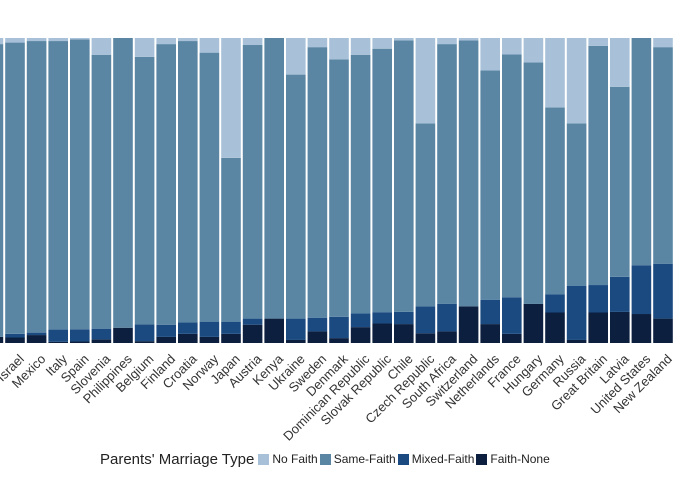 The image size is (680, 500). Describe the element at coordinates (443, 459) in the screenshot. I see `legend-label: Mixed-Faith` at that location.